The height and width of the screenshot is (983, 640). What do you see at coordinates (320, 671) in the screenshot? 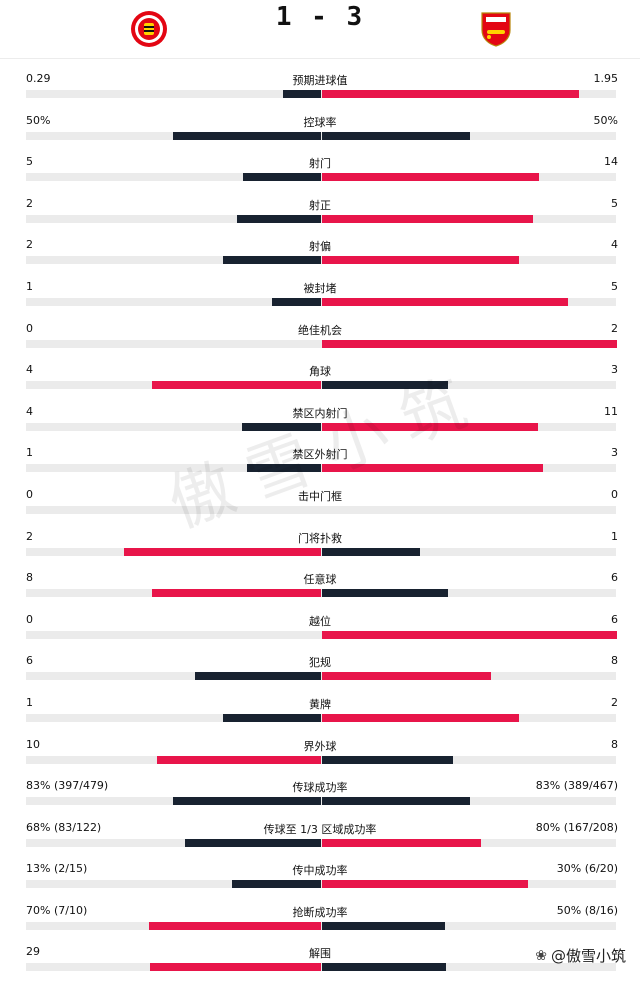
I see `stat-row: 6 犯规 8` at bounding box center [320, 671].